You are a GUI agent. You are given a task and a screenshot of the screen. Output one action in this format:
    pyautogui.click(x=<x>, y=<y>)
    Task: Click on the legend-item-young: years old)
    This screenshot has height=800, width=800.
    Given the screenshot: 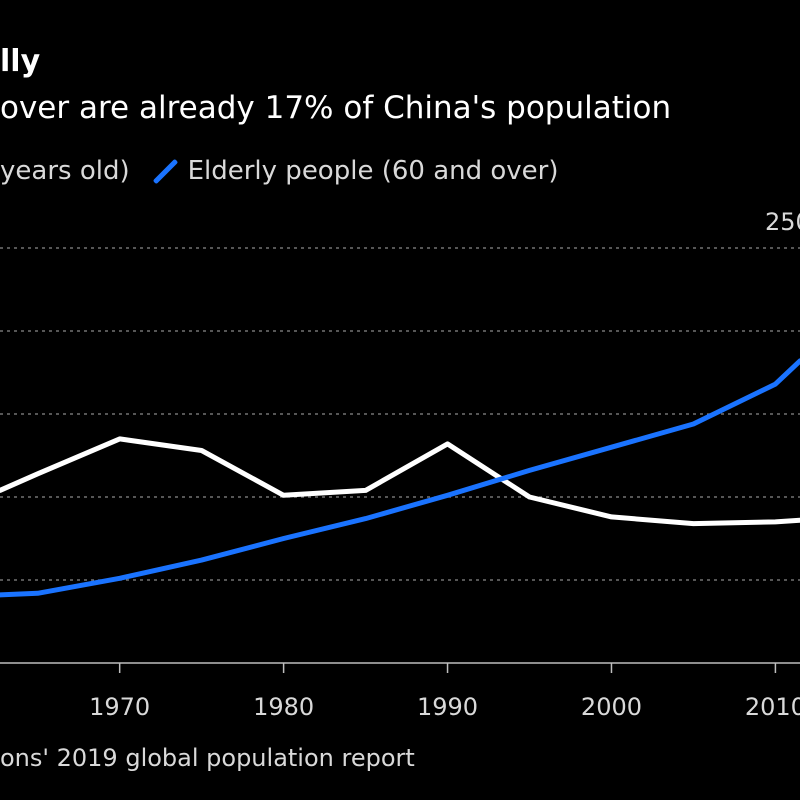 What is the action you would take?
    pyautogui.click(x=65, y=171)
    